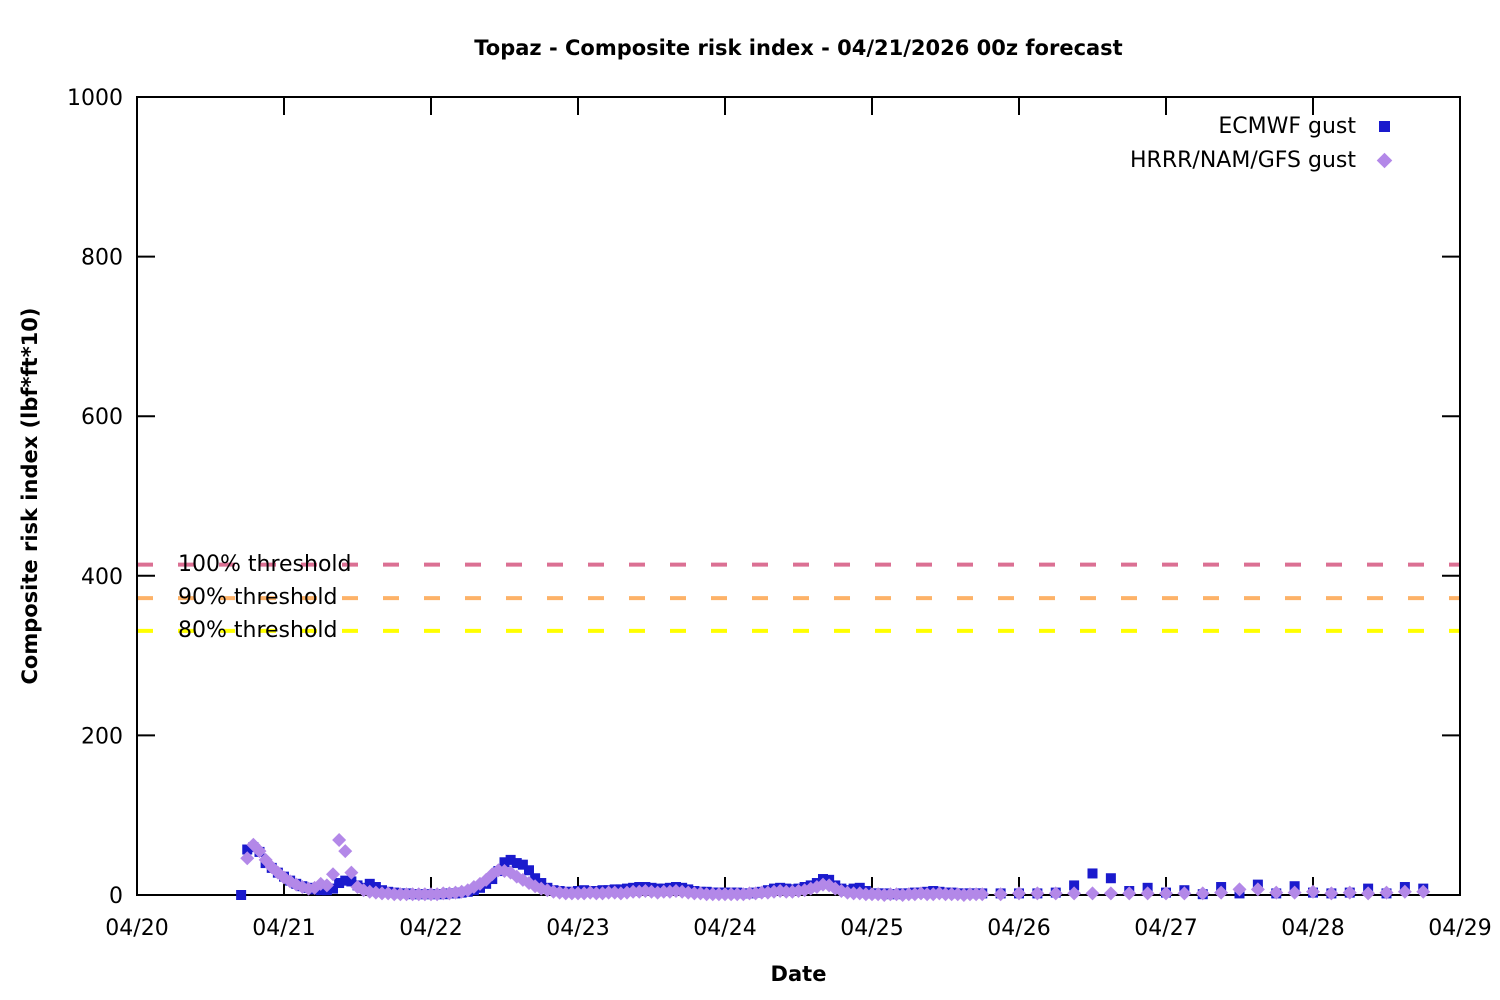 Image resolution: width=1500 pixels, height=1000 pixels. Describe the element at coordinates (1287, 126) in the screenshot. I see `legend-label-ecmwf: ECMWF gust` at that location.